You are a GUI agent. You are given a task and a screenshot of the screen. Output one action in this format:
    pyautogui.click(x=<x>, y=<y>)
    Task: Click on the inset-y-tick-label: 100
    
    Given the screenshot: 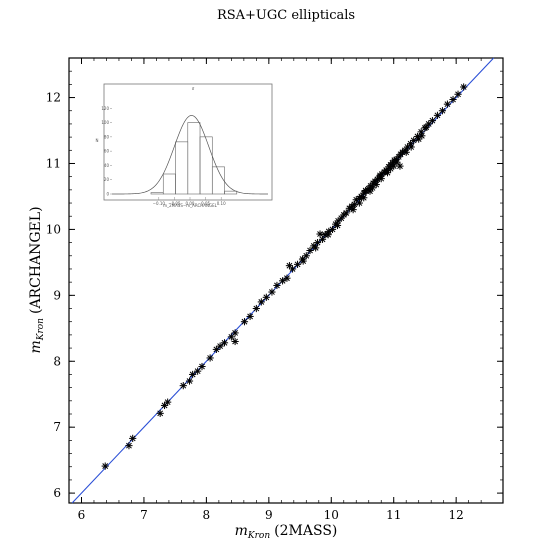 What is the action you would take?
    pyautogui.click(x=105, y=122)
    